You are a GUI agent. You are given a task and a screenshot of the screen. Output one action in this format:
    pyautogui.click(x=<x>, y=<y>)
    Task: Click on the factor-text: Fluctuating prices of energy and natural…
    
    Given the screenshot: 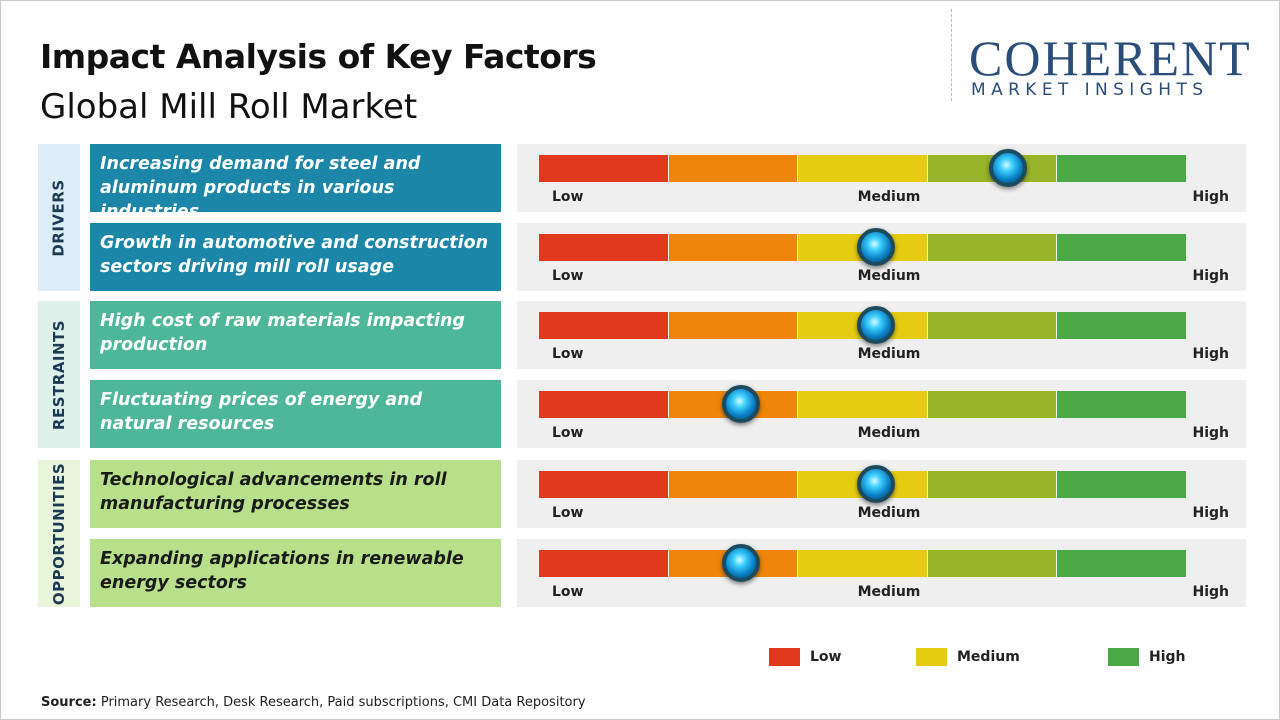 What is the action you would take?
    pyautogui.click(x=295, y=414)
    